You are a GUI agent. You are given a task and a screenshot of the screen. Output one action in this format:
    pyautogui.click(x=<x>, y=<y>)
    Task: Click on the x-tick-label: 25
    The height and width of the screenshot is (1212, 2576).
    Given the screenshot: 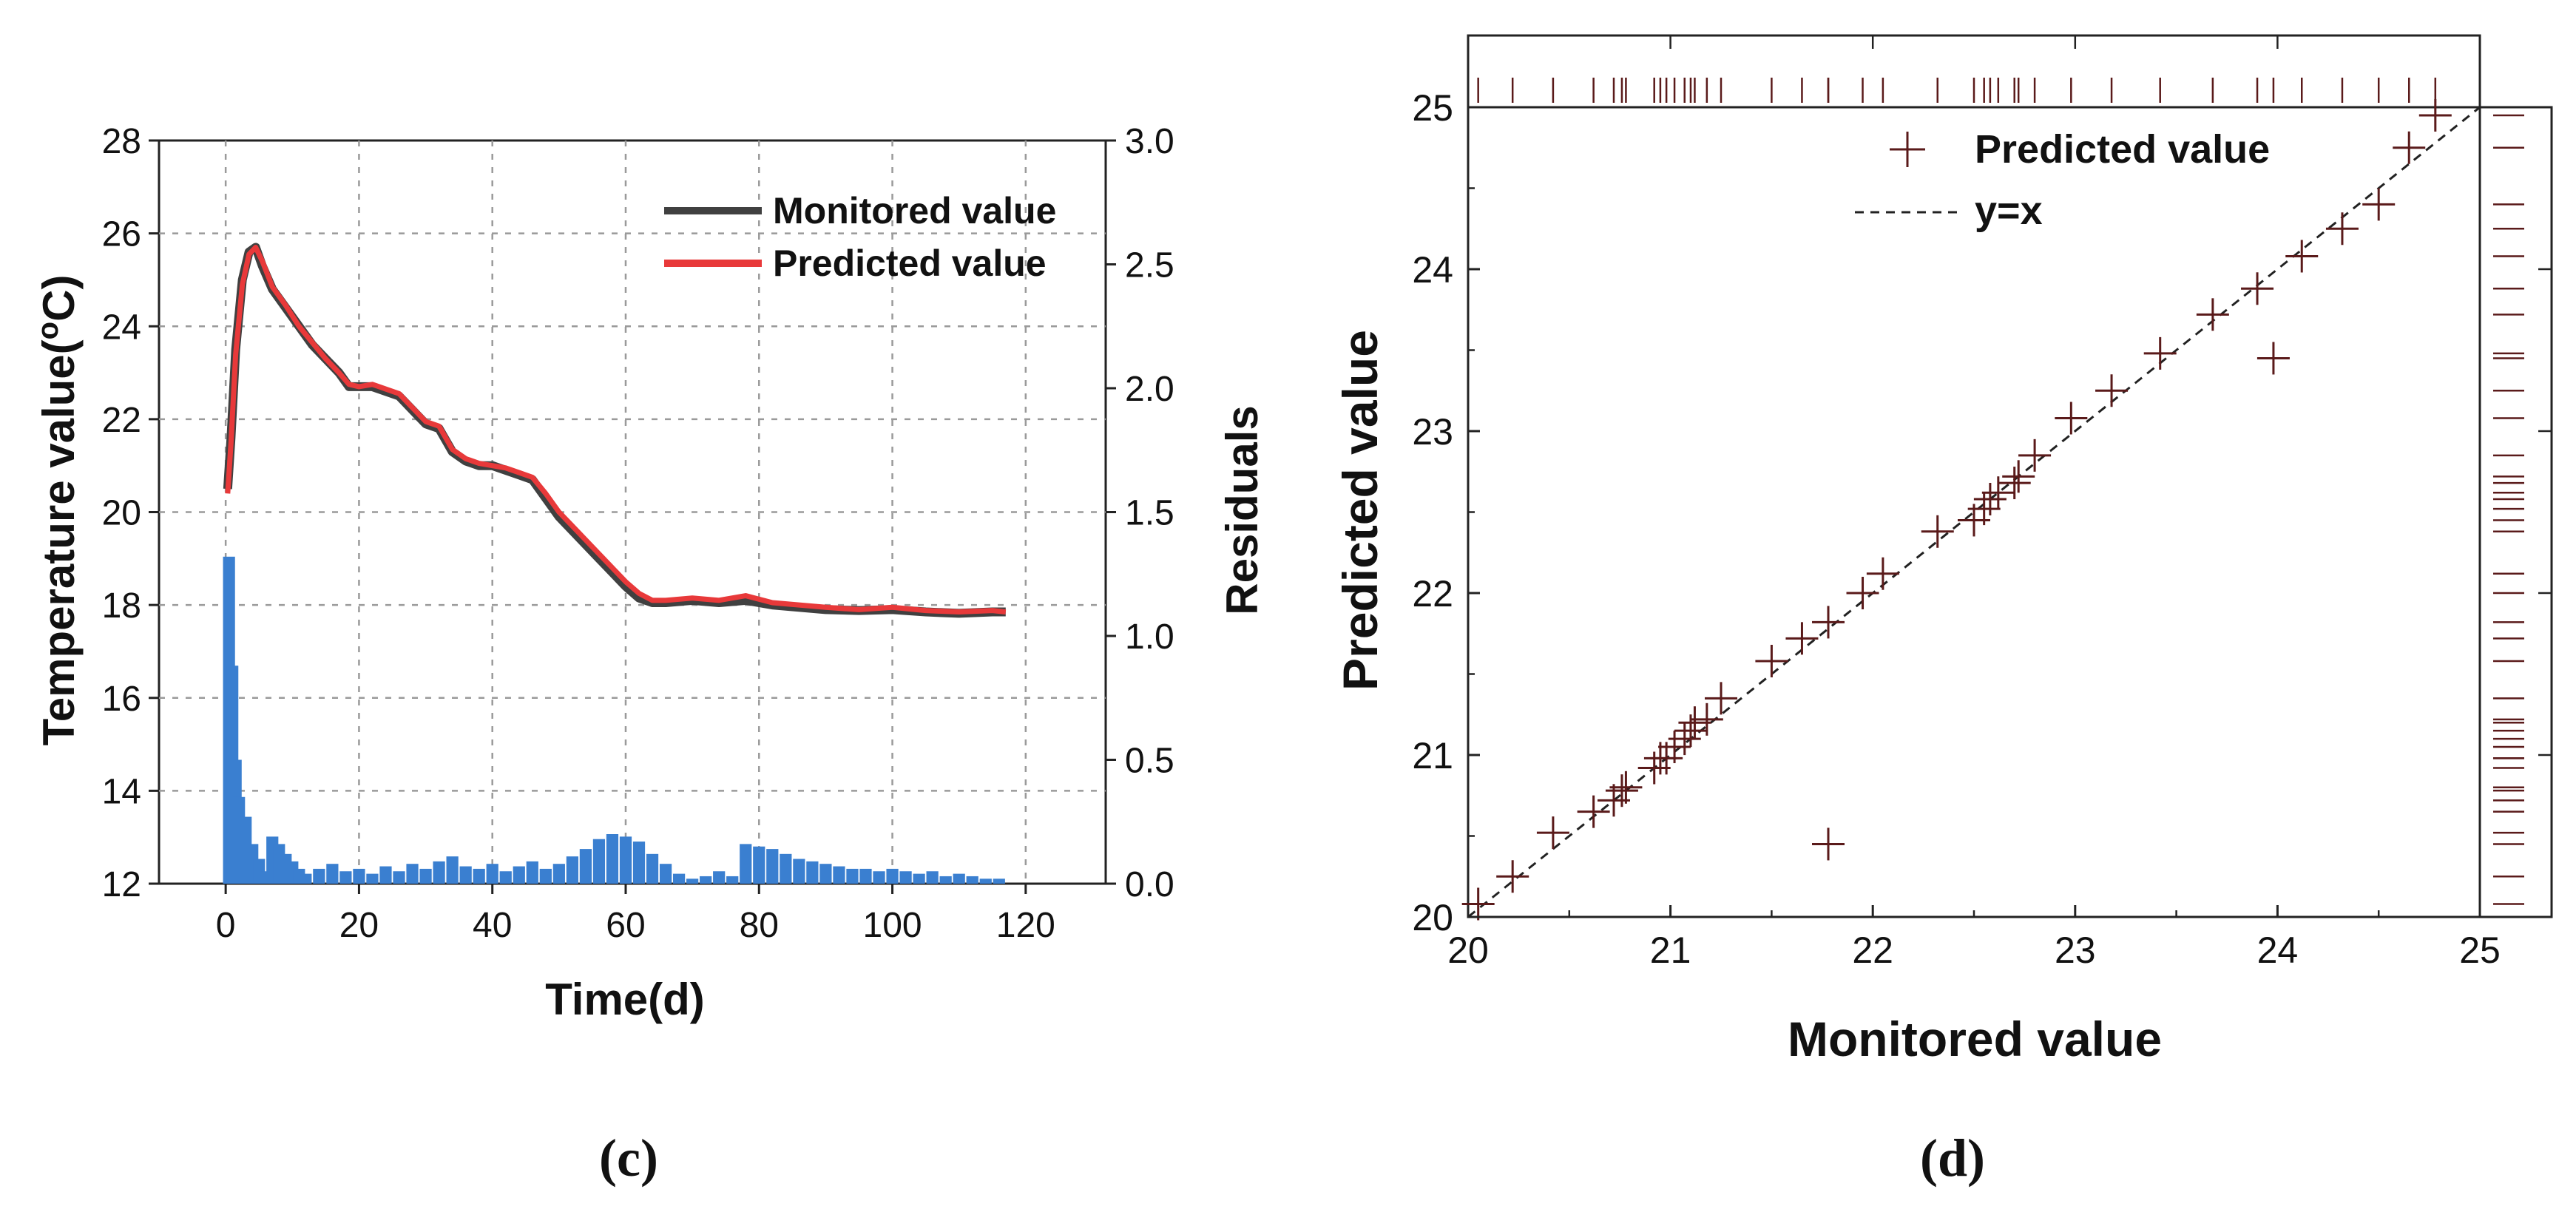 What is the action you would take?
    pyautogui.click(x=2480, y=950)
    